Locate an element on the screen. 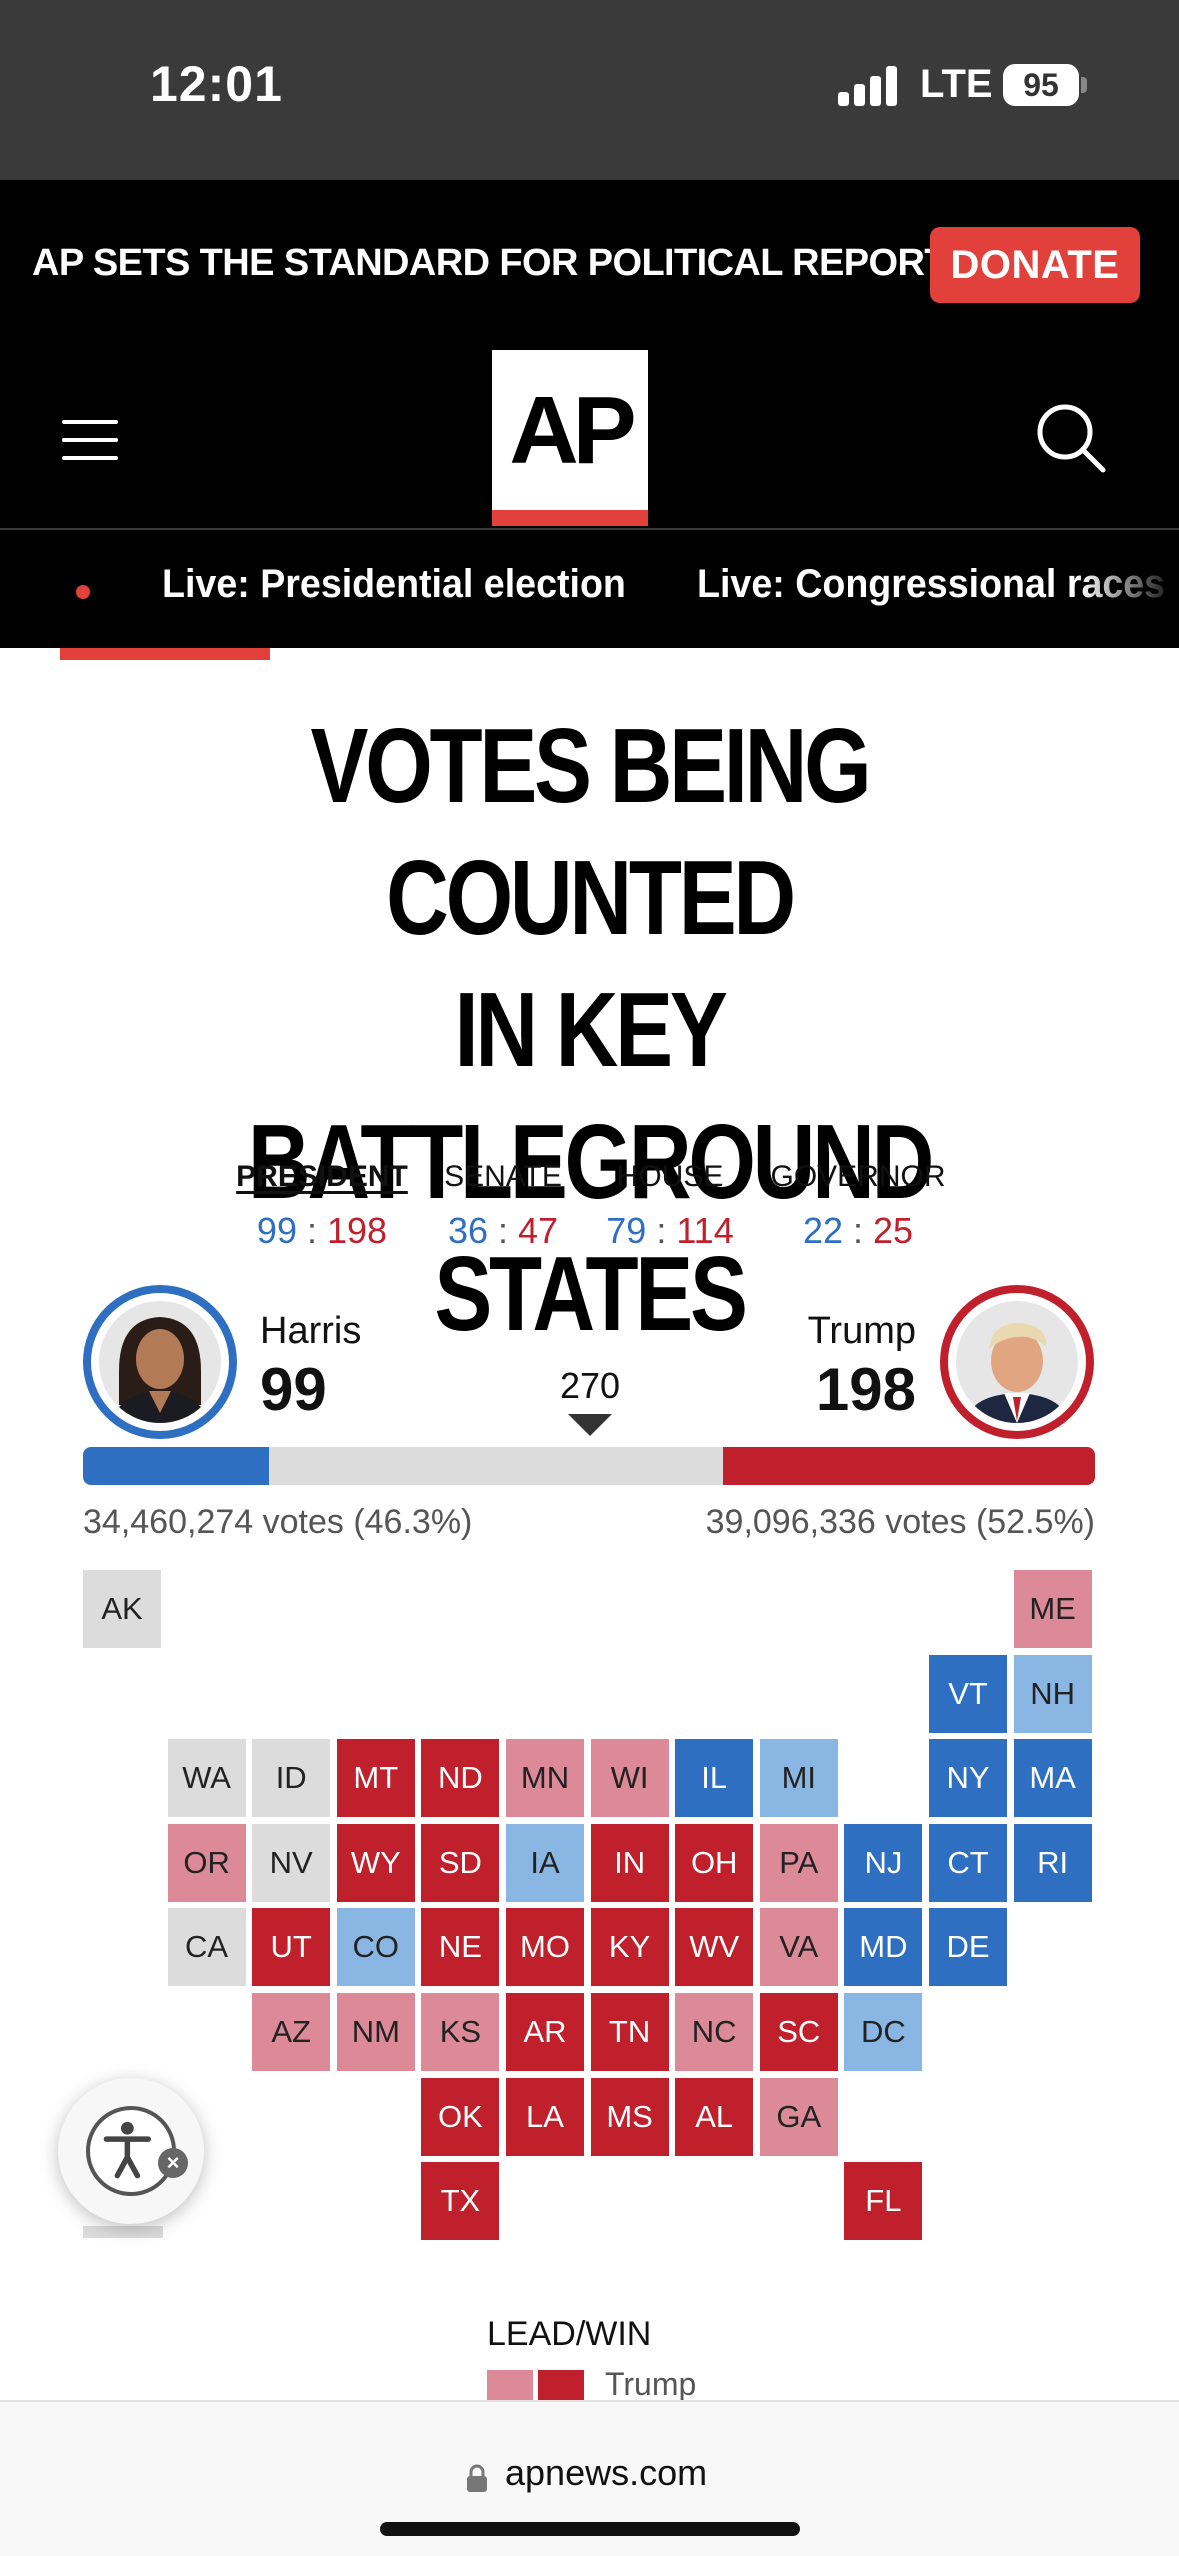 The height and width of the screenshot is (2556, 1179). state-tile-ok: OK is located at coordinates (460, 2116).